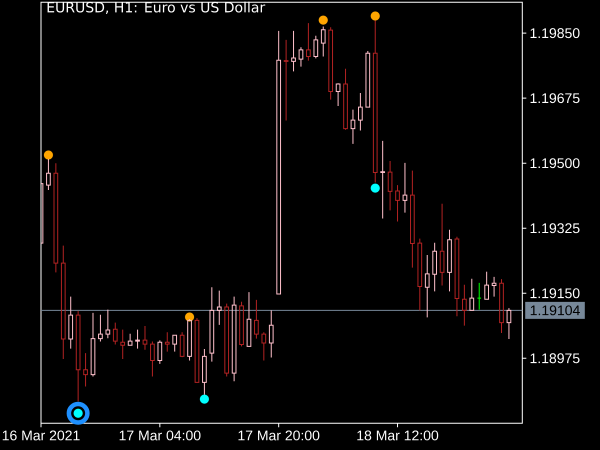  Describe the element at coordinates (555, 293) in the screenshot. I see `y-tick-label: 1.19150` at that location.